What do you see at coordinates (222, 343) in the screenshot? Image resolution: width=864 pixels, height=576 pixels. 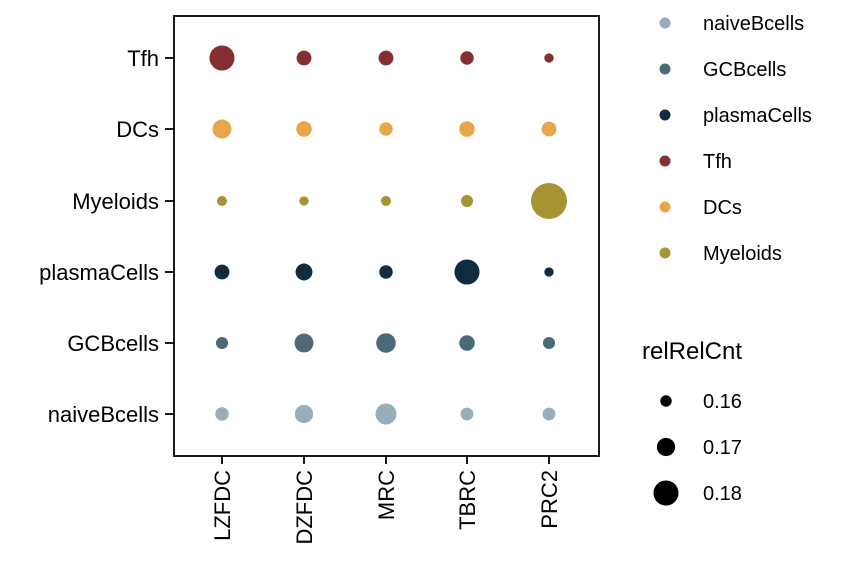 I see `point-gcbcells-lzfdc` at bounding box center [222, 343].